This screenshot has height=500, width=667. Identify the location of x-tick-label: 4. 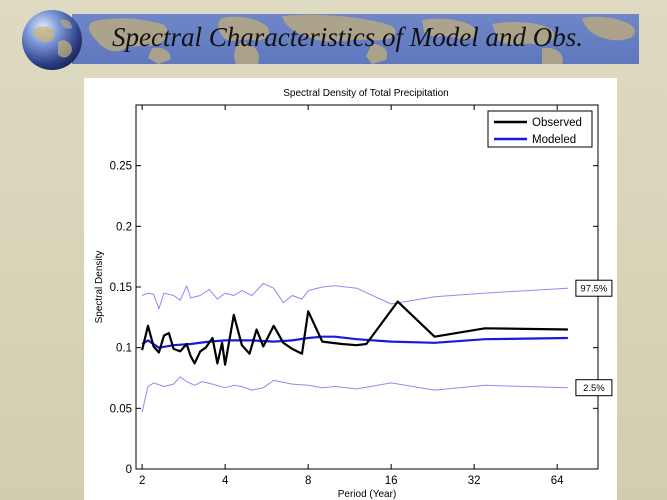
(225, 481).